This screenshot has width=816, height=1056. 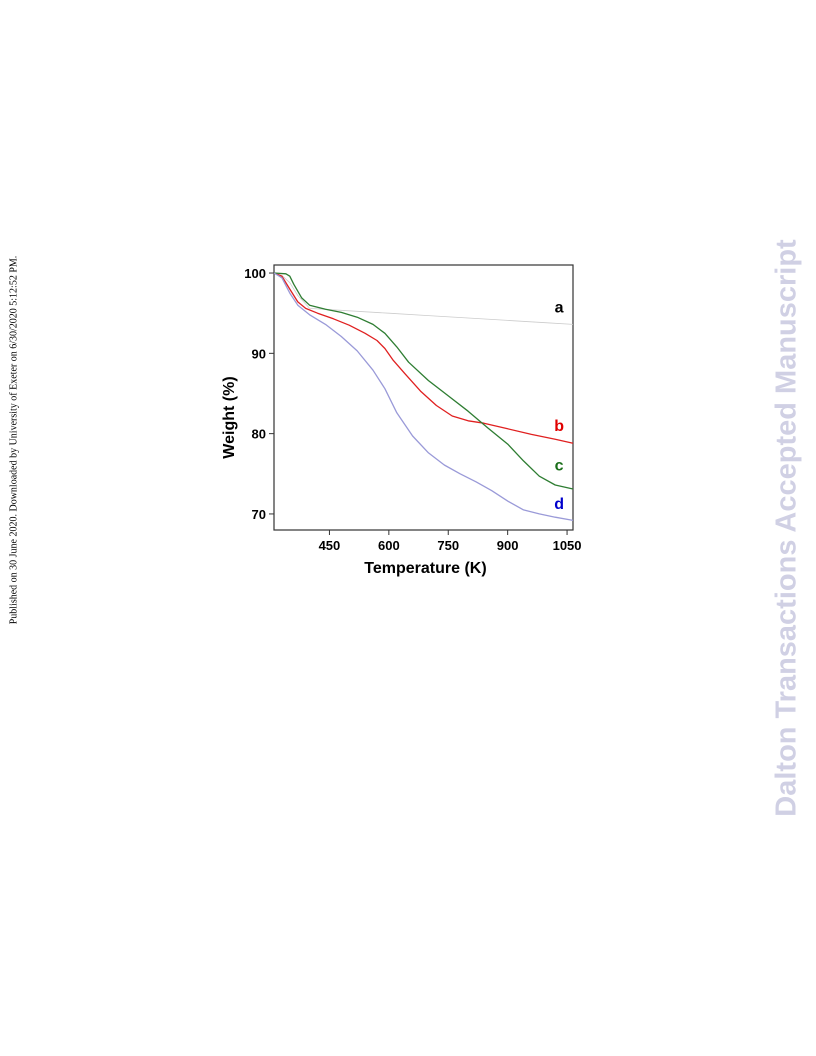 What do you see at coordinates (330, 545) in the screenshot?
I see `x-tick-label: 450` at bounding box center [330, 545].